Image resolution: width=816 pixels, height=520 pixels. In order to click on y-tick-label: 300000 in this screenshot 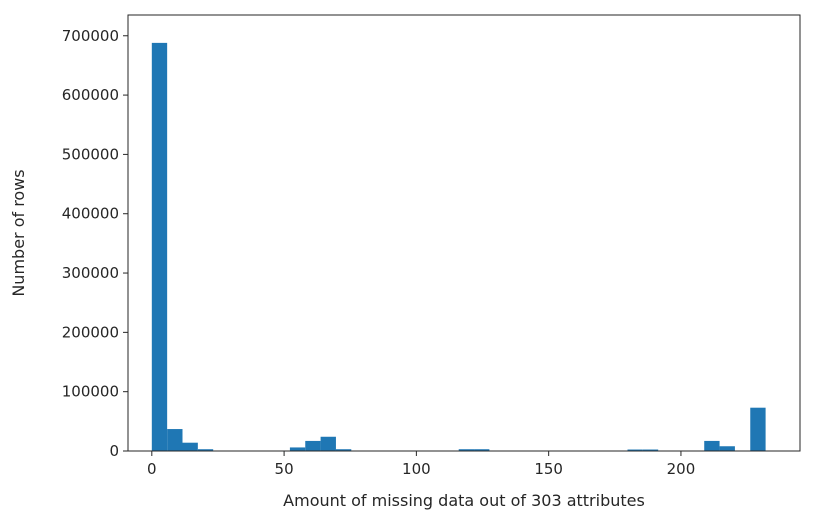, I will do `click(90, 273)`.